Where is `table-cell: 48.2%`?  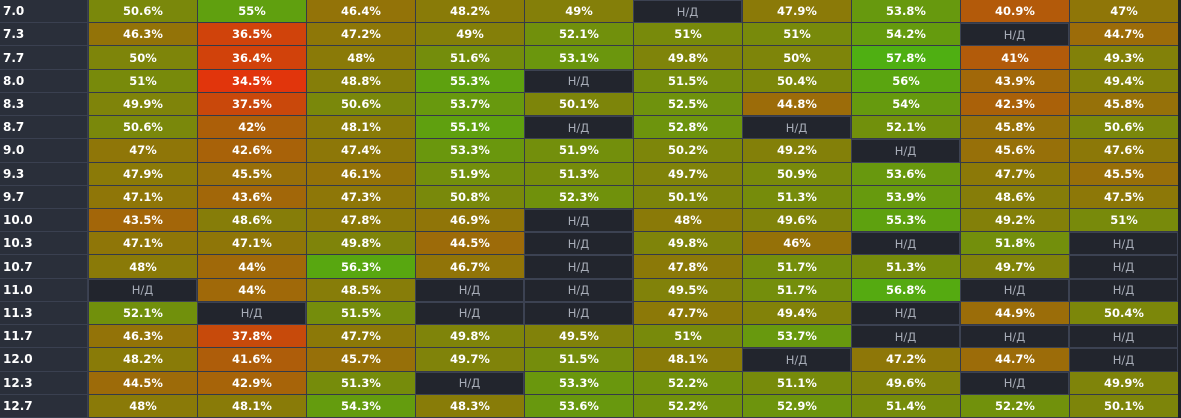 table-cell: 48.2% is located at coordinates (142, 360).